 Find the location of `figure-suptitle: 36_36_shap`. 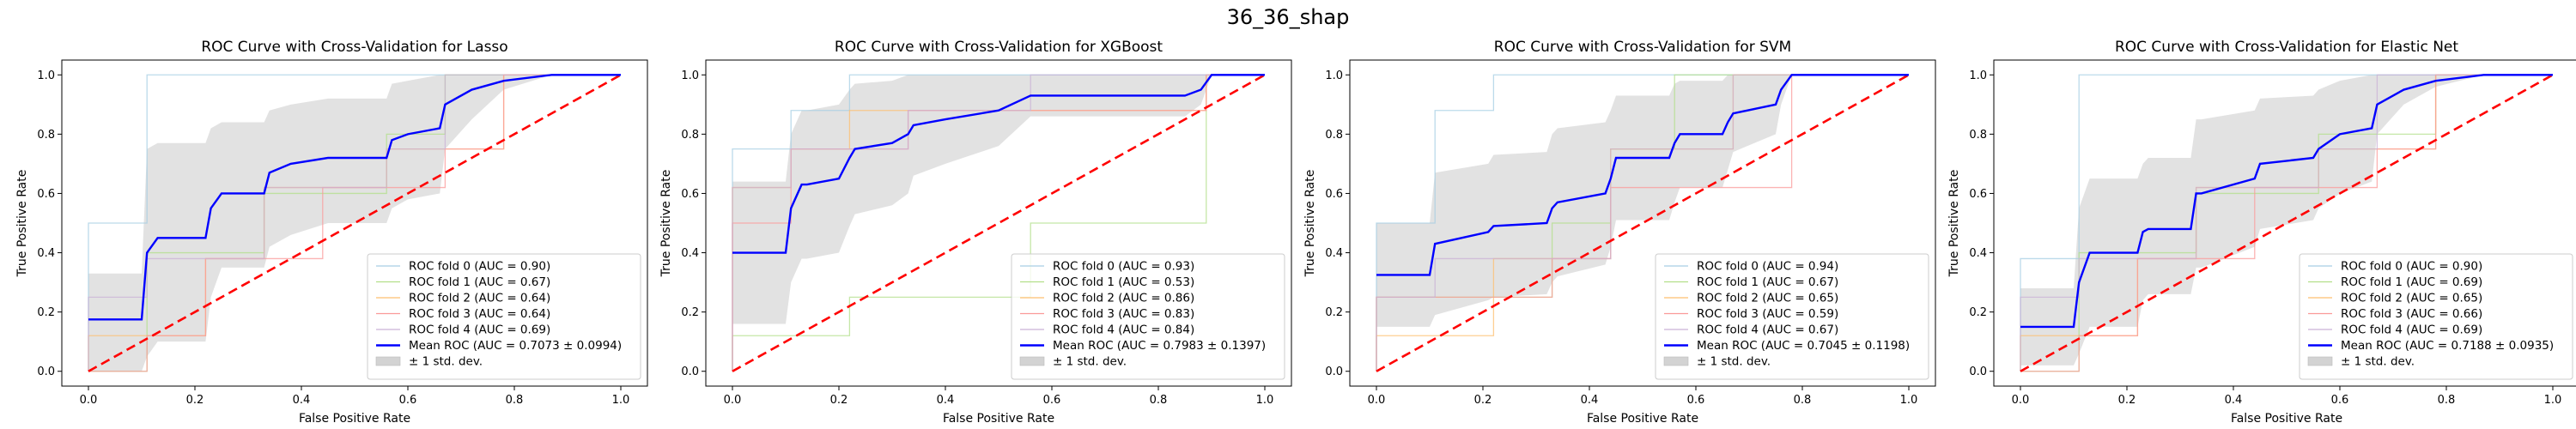

figure-suptitle: 36_36_shap is located at coordinates (1288, 17).